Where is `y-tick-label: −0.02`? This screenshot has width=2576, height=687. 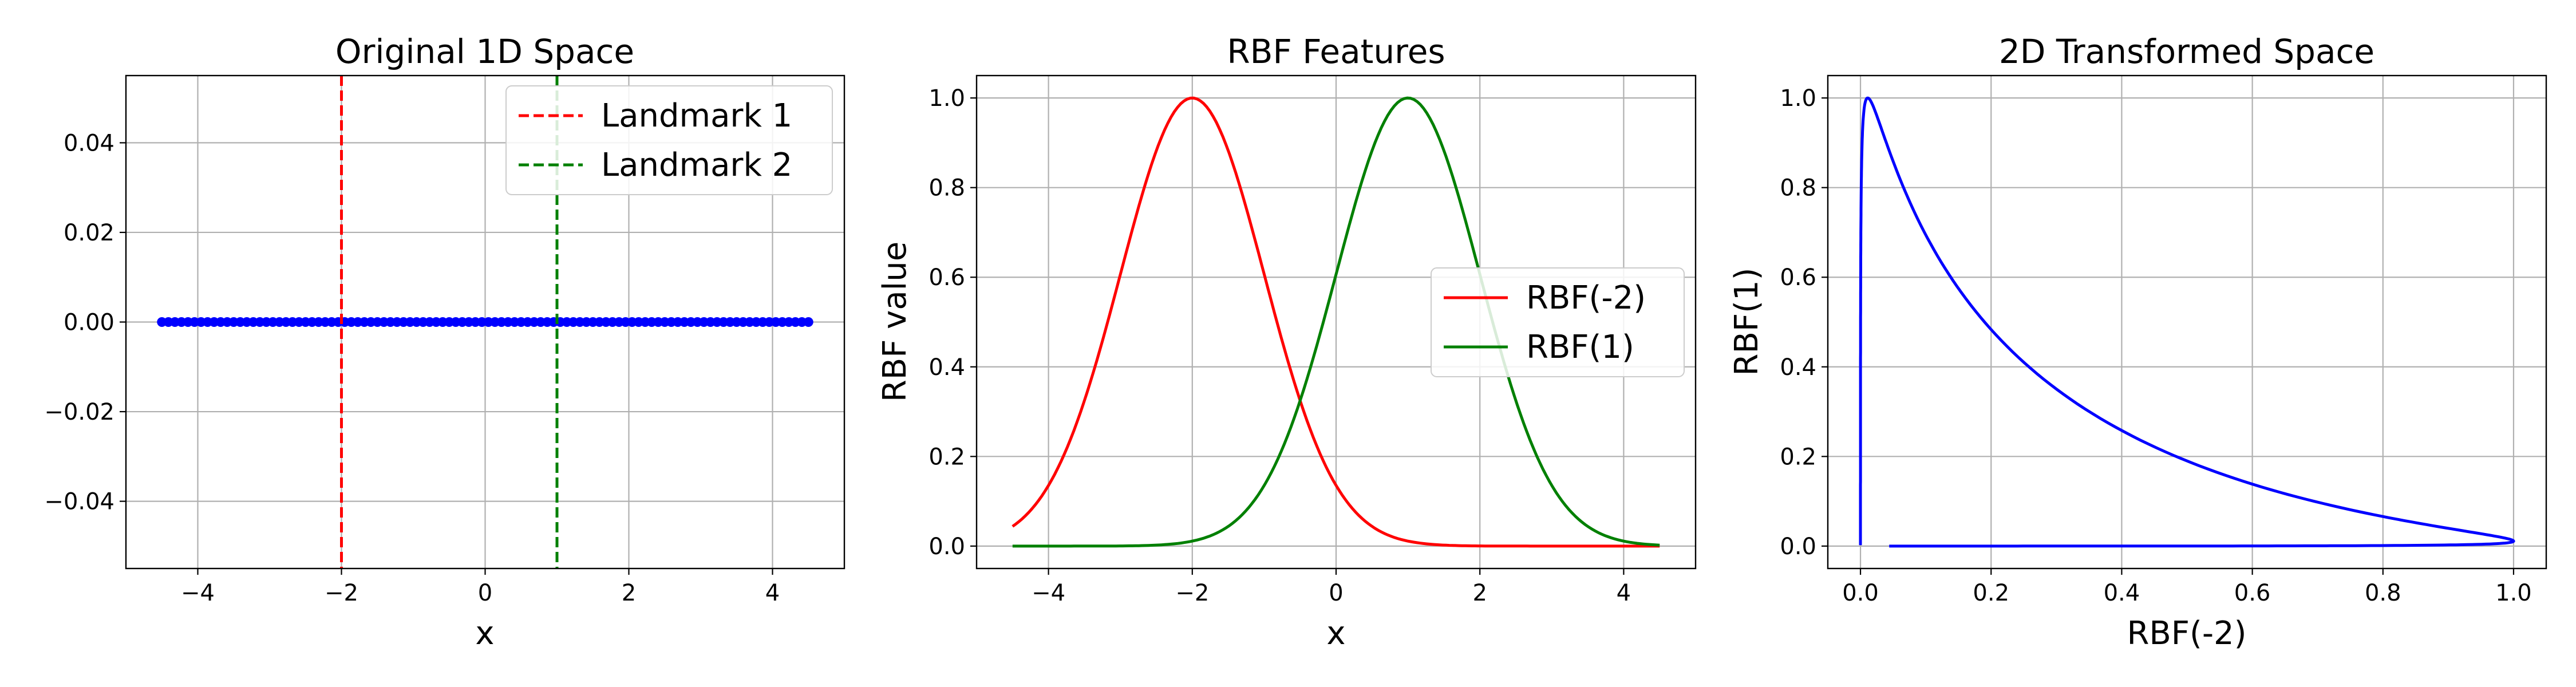
y-tick-label: −0.02 is located at coordinates (79, 412).